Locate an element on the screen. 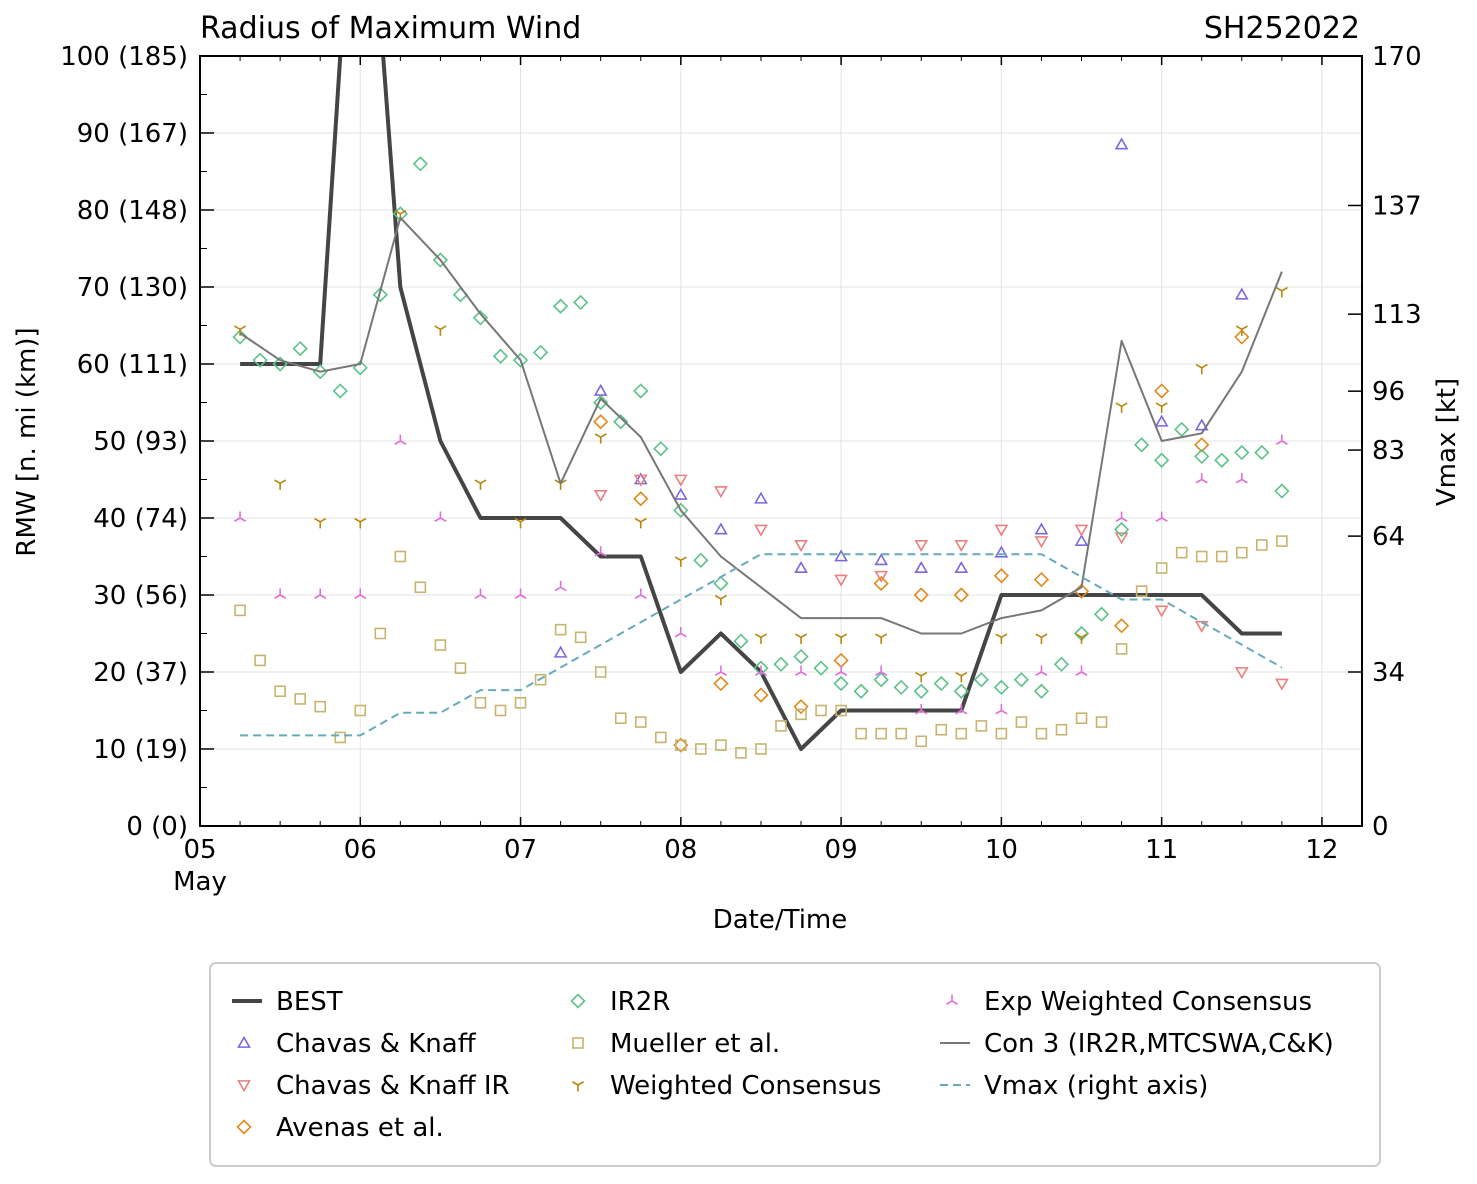  y-tick-label: 20 (37) is located at coordinates (140, 673).